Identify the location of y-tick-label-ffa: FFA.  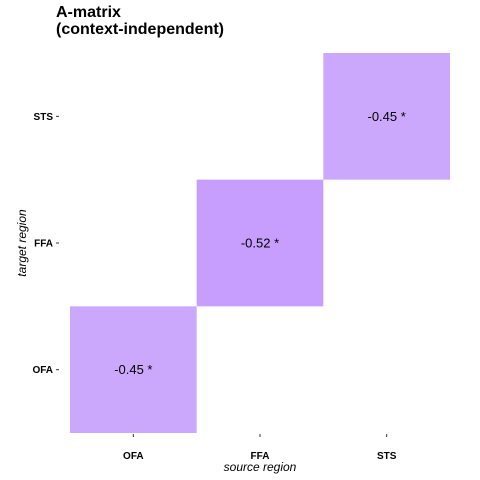
(43, 244).